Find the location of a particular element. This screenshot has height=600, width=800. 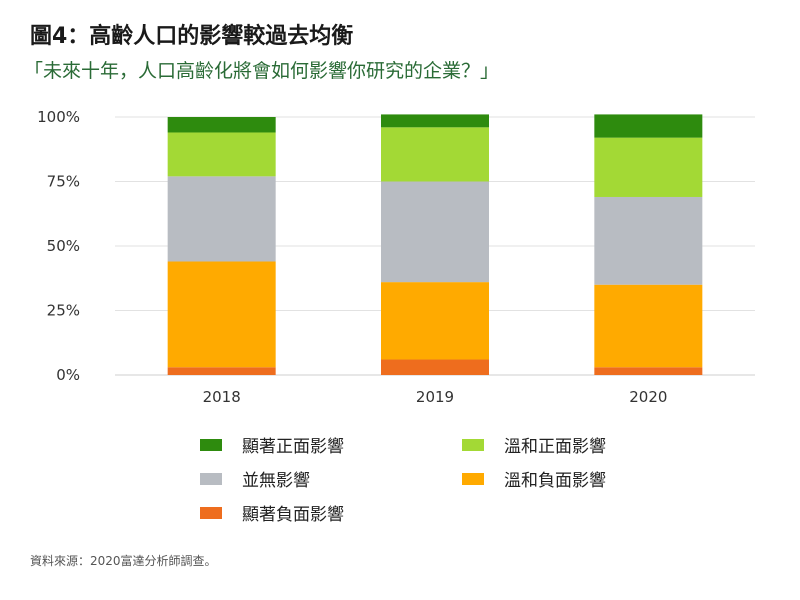

legend-item-mild-positive: 溫和正面影響 is located at coordinates (534, 444).